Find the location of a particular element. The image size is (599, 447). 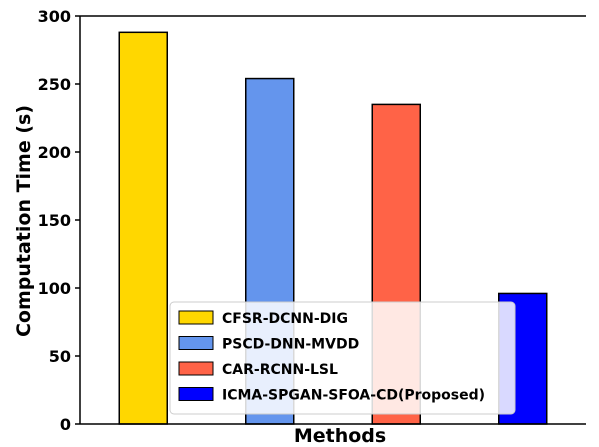

y-tick-label: 50 is located at coordinates (60, 356).